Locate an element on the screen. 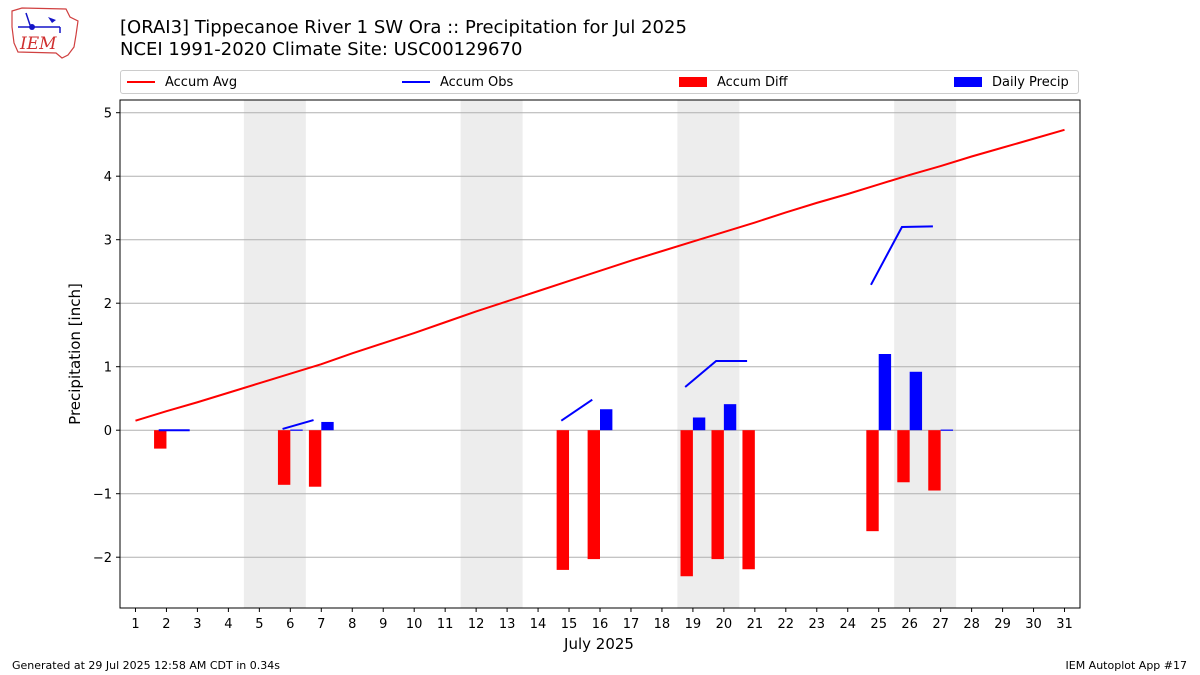 The width and height of the screenshot is (1200, 675). y-tick-label: 0 is located at coordinates (108, 431).